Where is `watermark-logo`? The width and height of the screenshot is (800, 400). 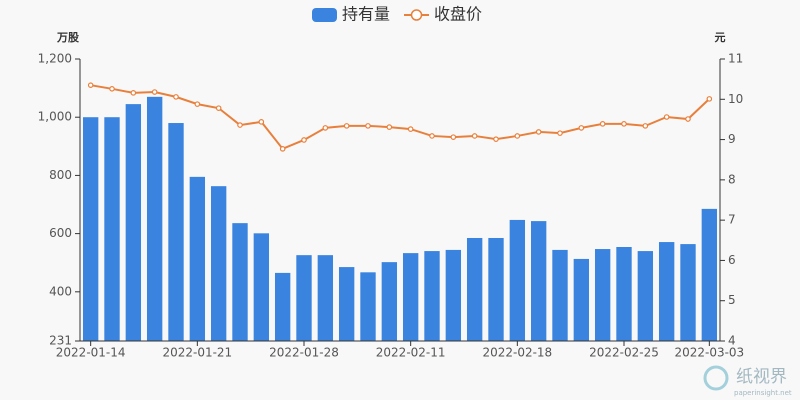 watermark-logo is located at coordinates (716, 378).